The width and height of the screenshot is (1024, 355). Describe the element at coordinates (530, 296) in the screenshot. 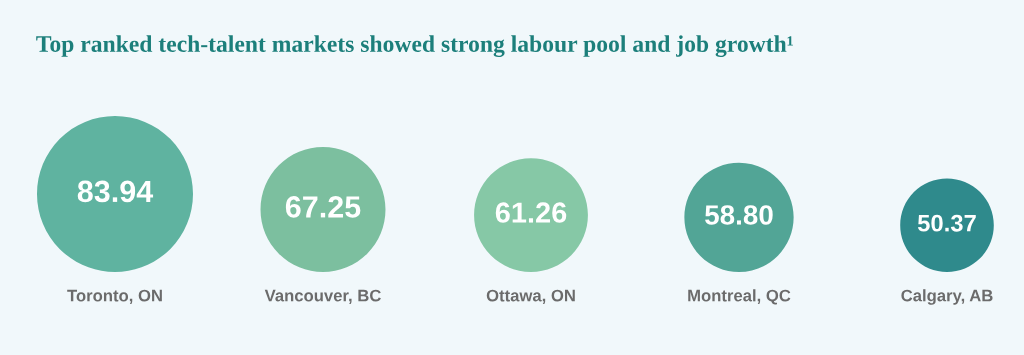

I see `category-label: Ottawa, ON` at that location.